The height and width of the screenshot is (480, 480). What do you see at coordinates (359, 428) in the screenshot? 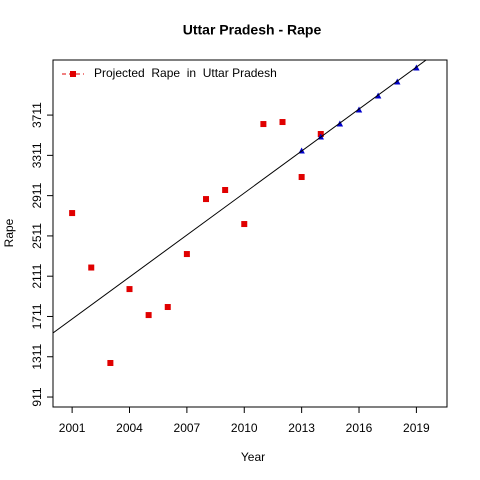
I see `x-tick-label: 2016` at bounding box center [359, 428].